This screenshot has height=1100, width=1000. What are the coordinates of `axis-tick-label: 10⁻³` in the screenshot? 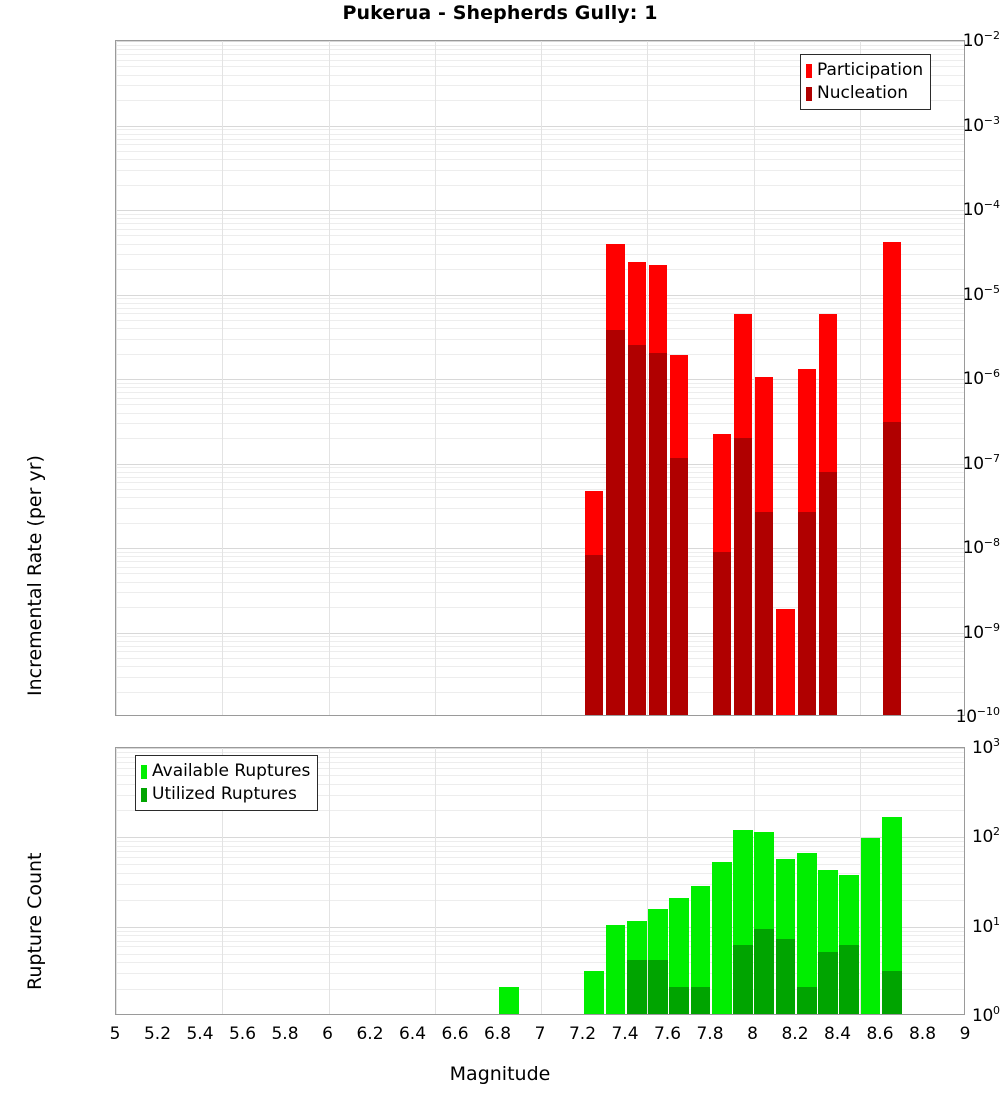 It's located at (981, 124).